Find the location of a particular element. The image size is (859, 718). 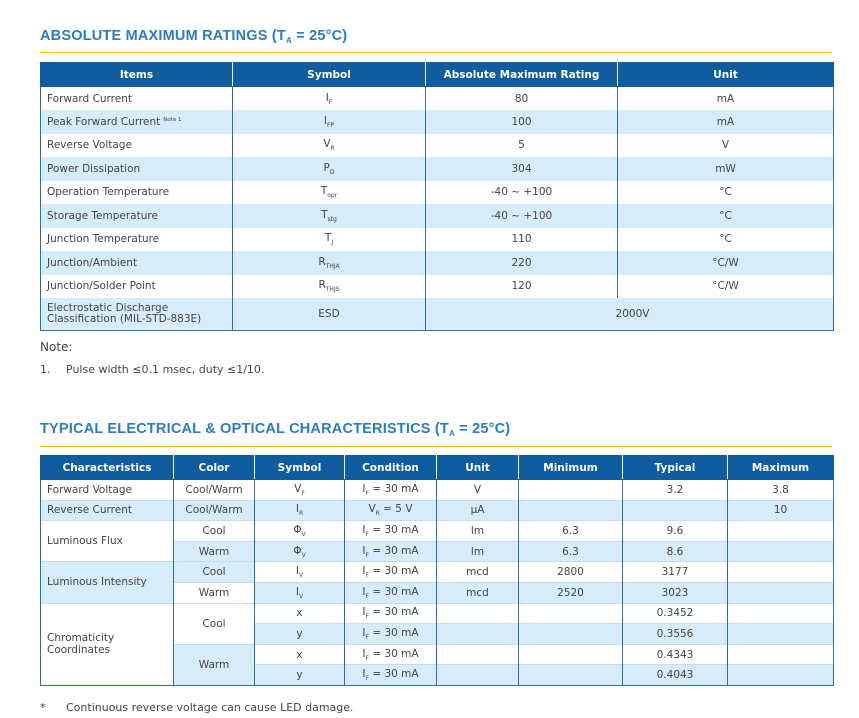

header-cell: Symbol is located at coordinates (329, 74).